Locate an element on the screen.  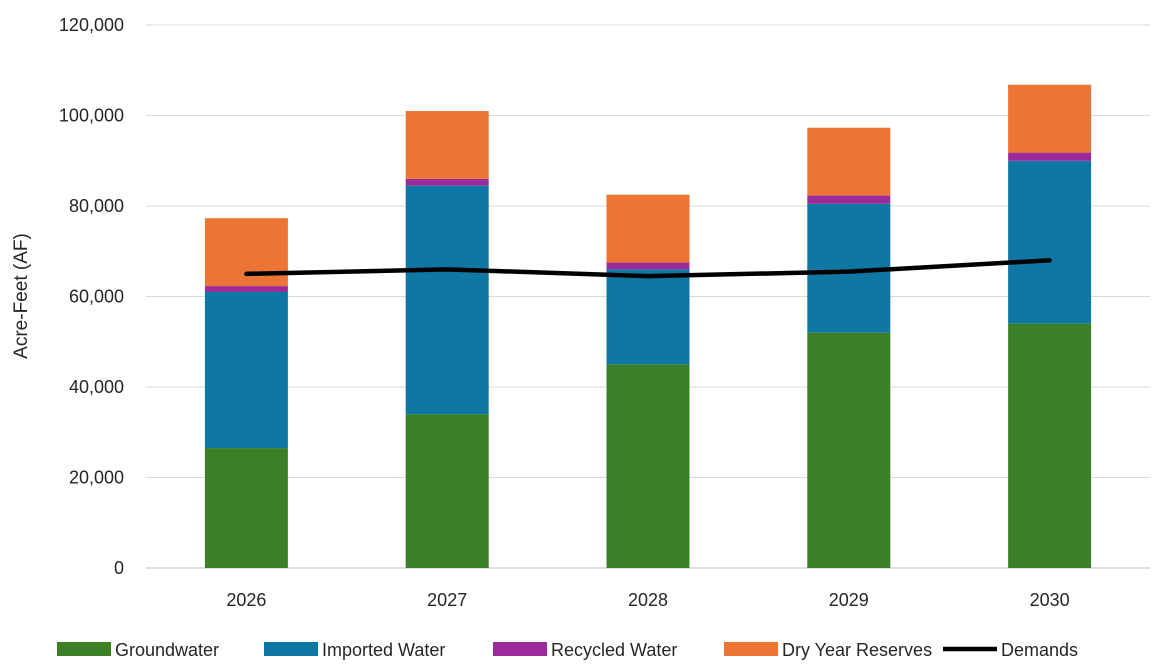
x-tick-label: 2028 is located at coordinates (648, 600).